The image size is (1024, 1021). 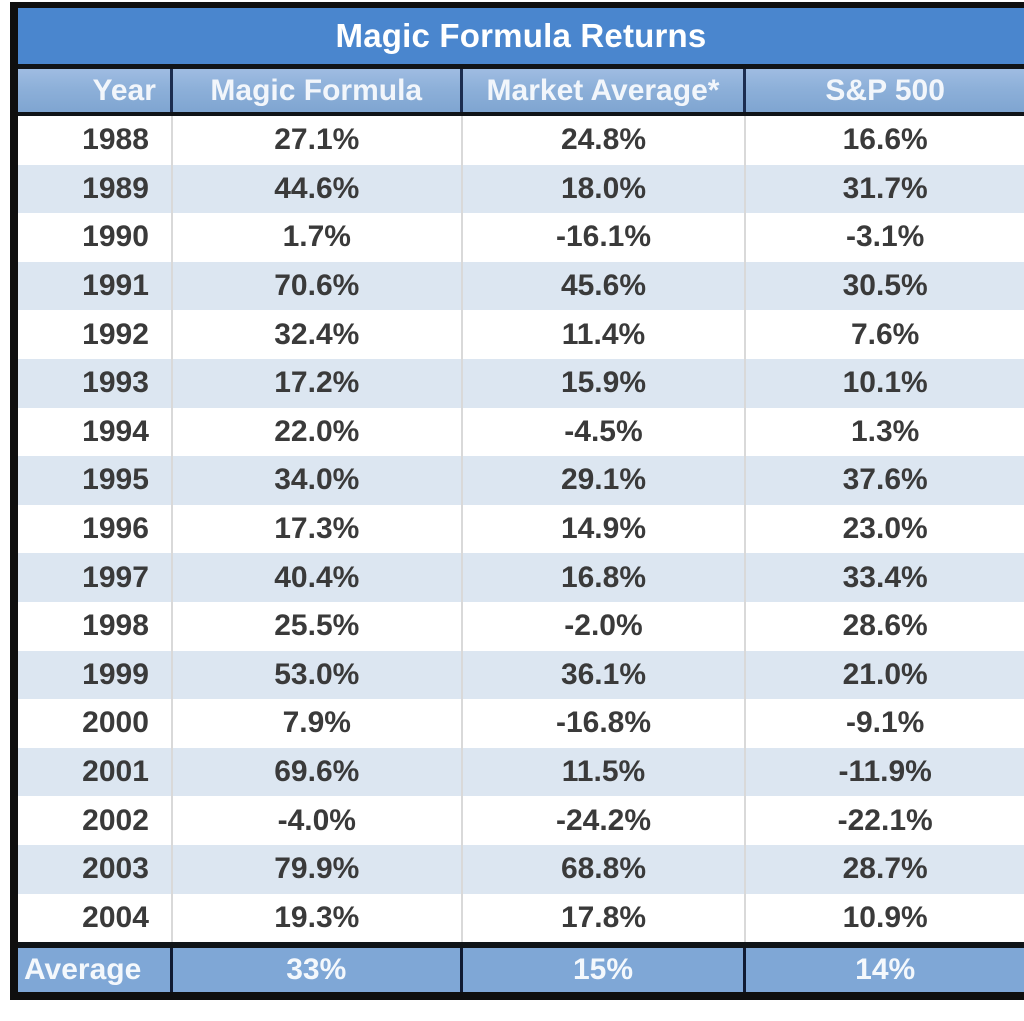 What do you see at coordinates (885, 90) in the screenshot?
I see `column-header-sp500: S&P 500` at bounding box center [885, 90].